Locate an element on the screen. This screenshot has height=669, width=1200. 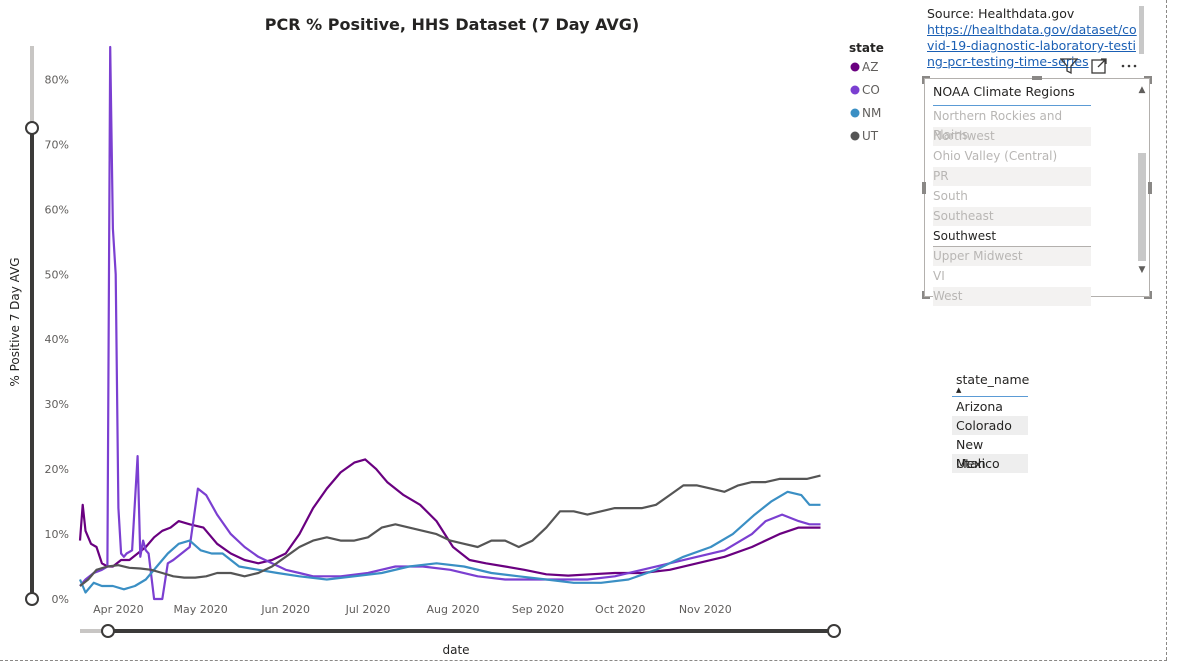
sort-ascending-icon: ▲ is located at coordinates (959, 390).